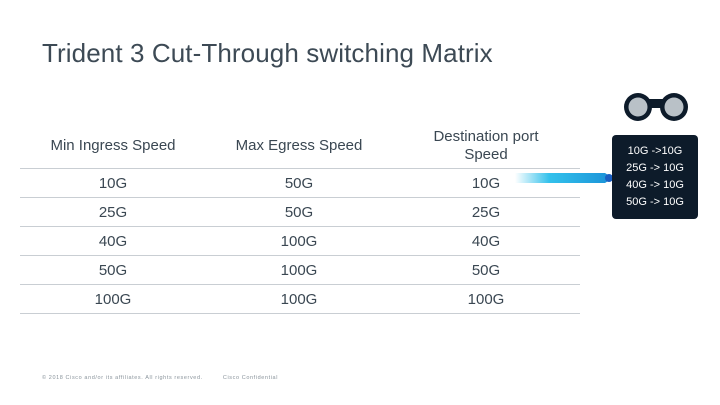 Image resolution: width=720 pixels, height=405 pixels. What do you see at coordinates (655, 202) in the screenshot?
I see `callout-line: 50G -> 10G` at bounding box center [655, 202].